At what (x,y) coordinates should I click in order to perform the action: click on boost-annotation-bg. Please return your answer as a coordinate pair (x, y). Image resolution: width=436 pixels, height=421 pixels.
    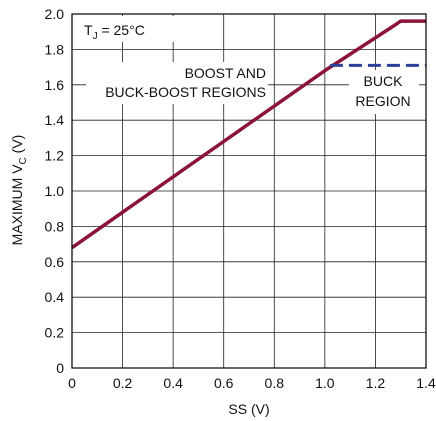
    Looking at the image, I should click on (177, 83).